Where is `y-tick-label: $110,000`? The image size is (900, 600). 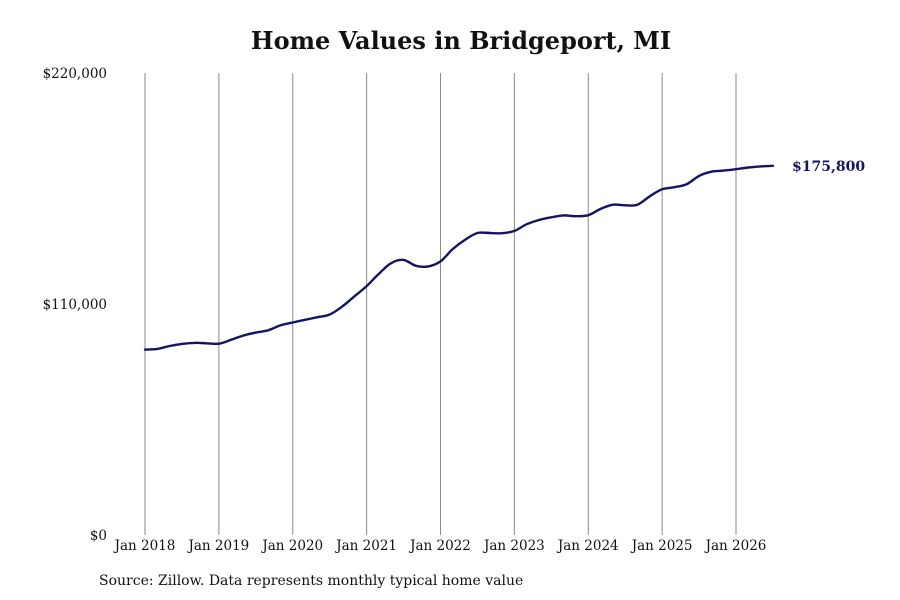 y-tick-label: $110,000 is located at coordinates (75, 305).